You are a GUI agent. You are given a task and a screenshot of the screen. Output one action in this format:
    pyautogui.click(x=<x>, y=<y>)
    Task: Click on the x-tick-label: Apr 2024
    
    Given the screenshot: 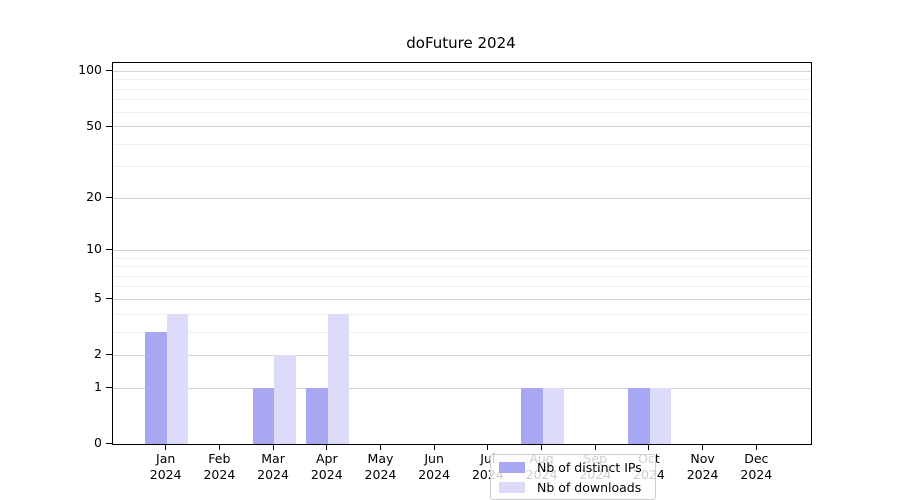 What is the action you would take?
    pyautogui.click(x=327, y=467)
    